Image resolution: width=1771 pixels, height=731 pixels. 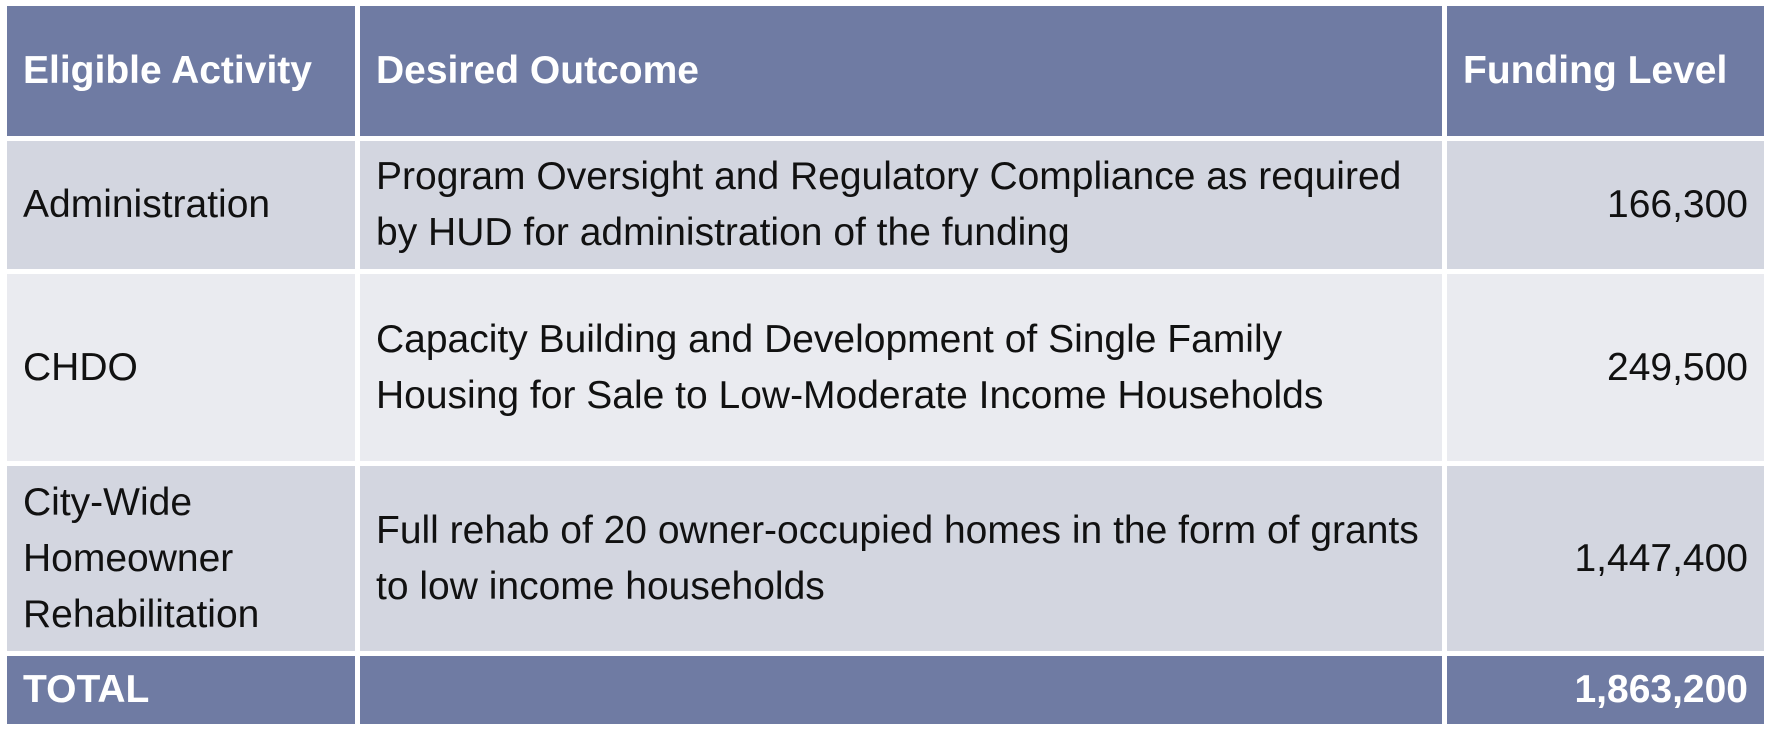 What do you see at coordinates (181, 558) in the screenshot?
I see `activity-cell: City-Wide Homeowner Rehabilitation` at bounding box center [181, 558].